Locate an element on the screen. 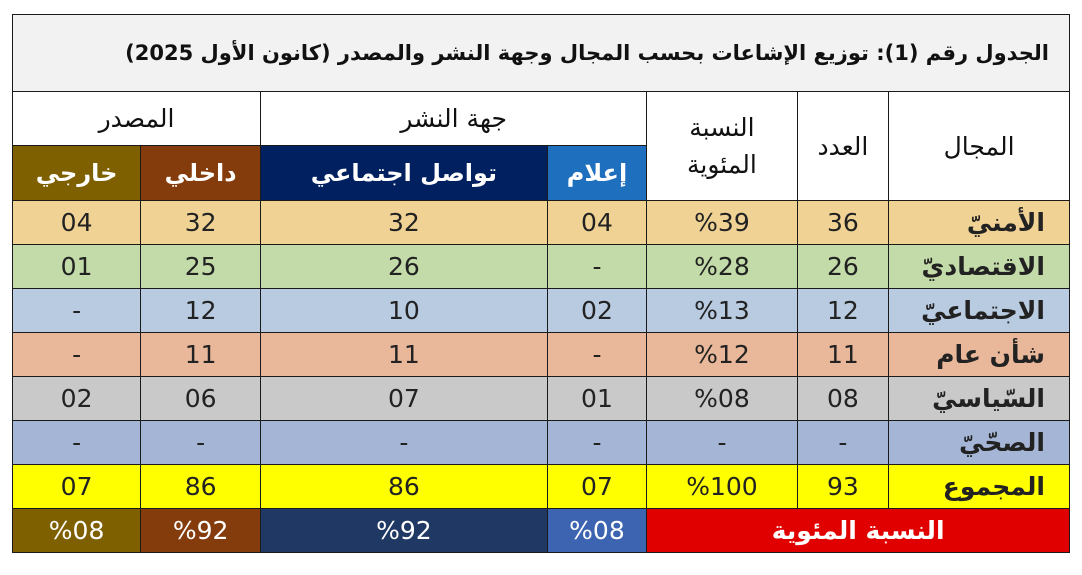 Image resolution: width=1082 pixels, height=575 pixels. row-count: 36 is located at coordinates (843, 222).